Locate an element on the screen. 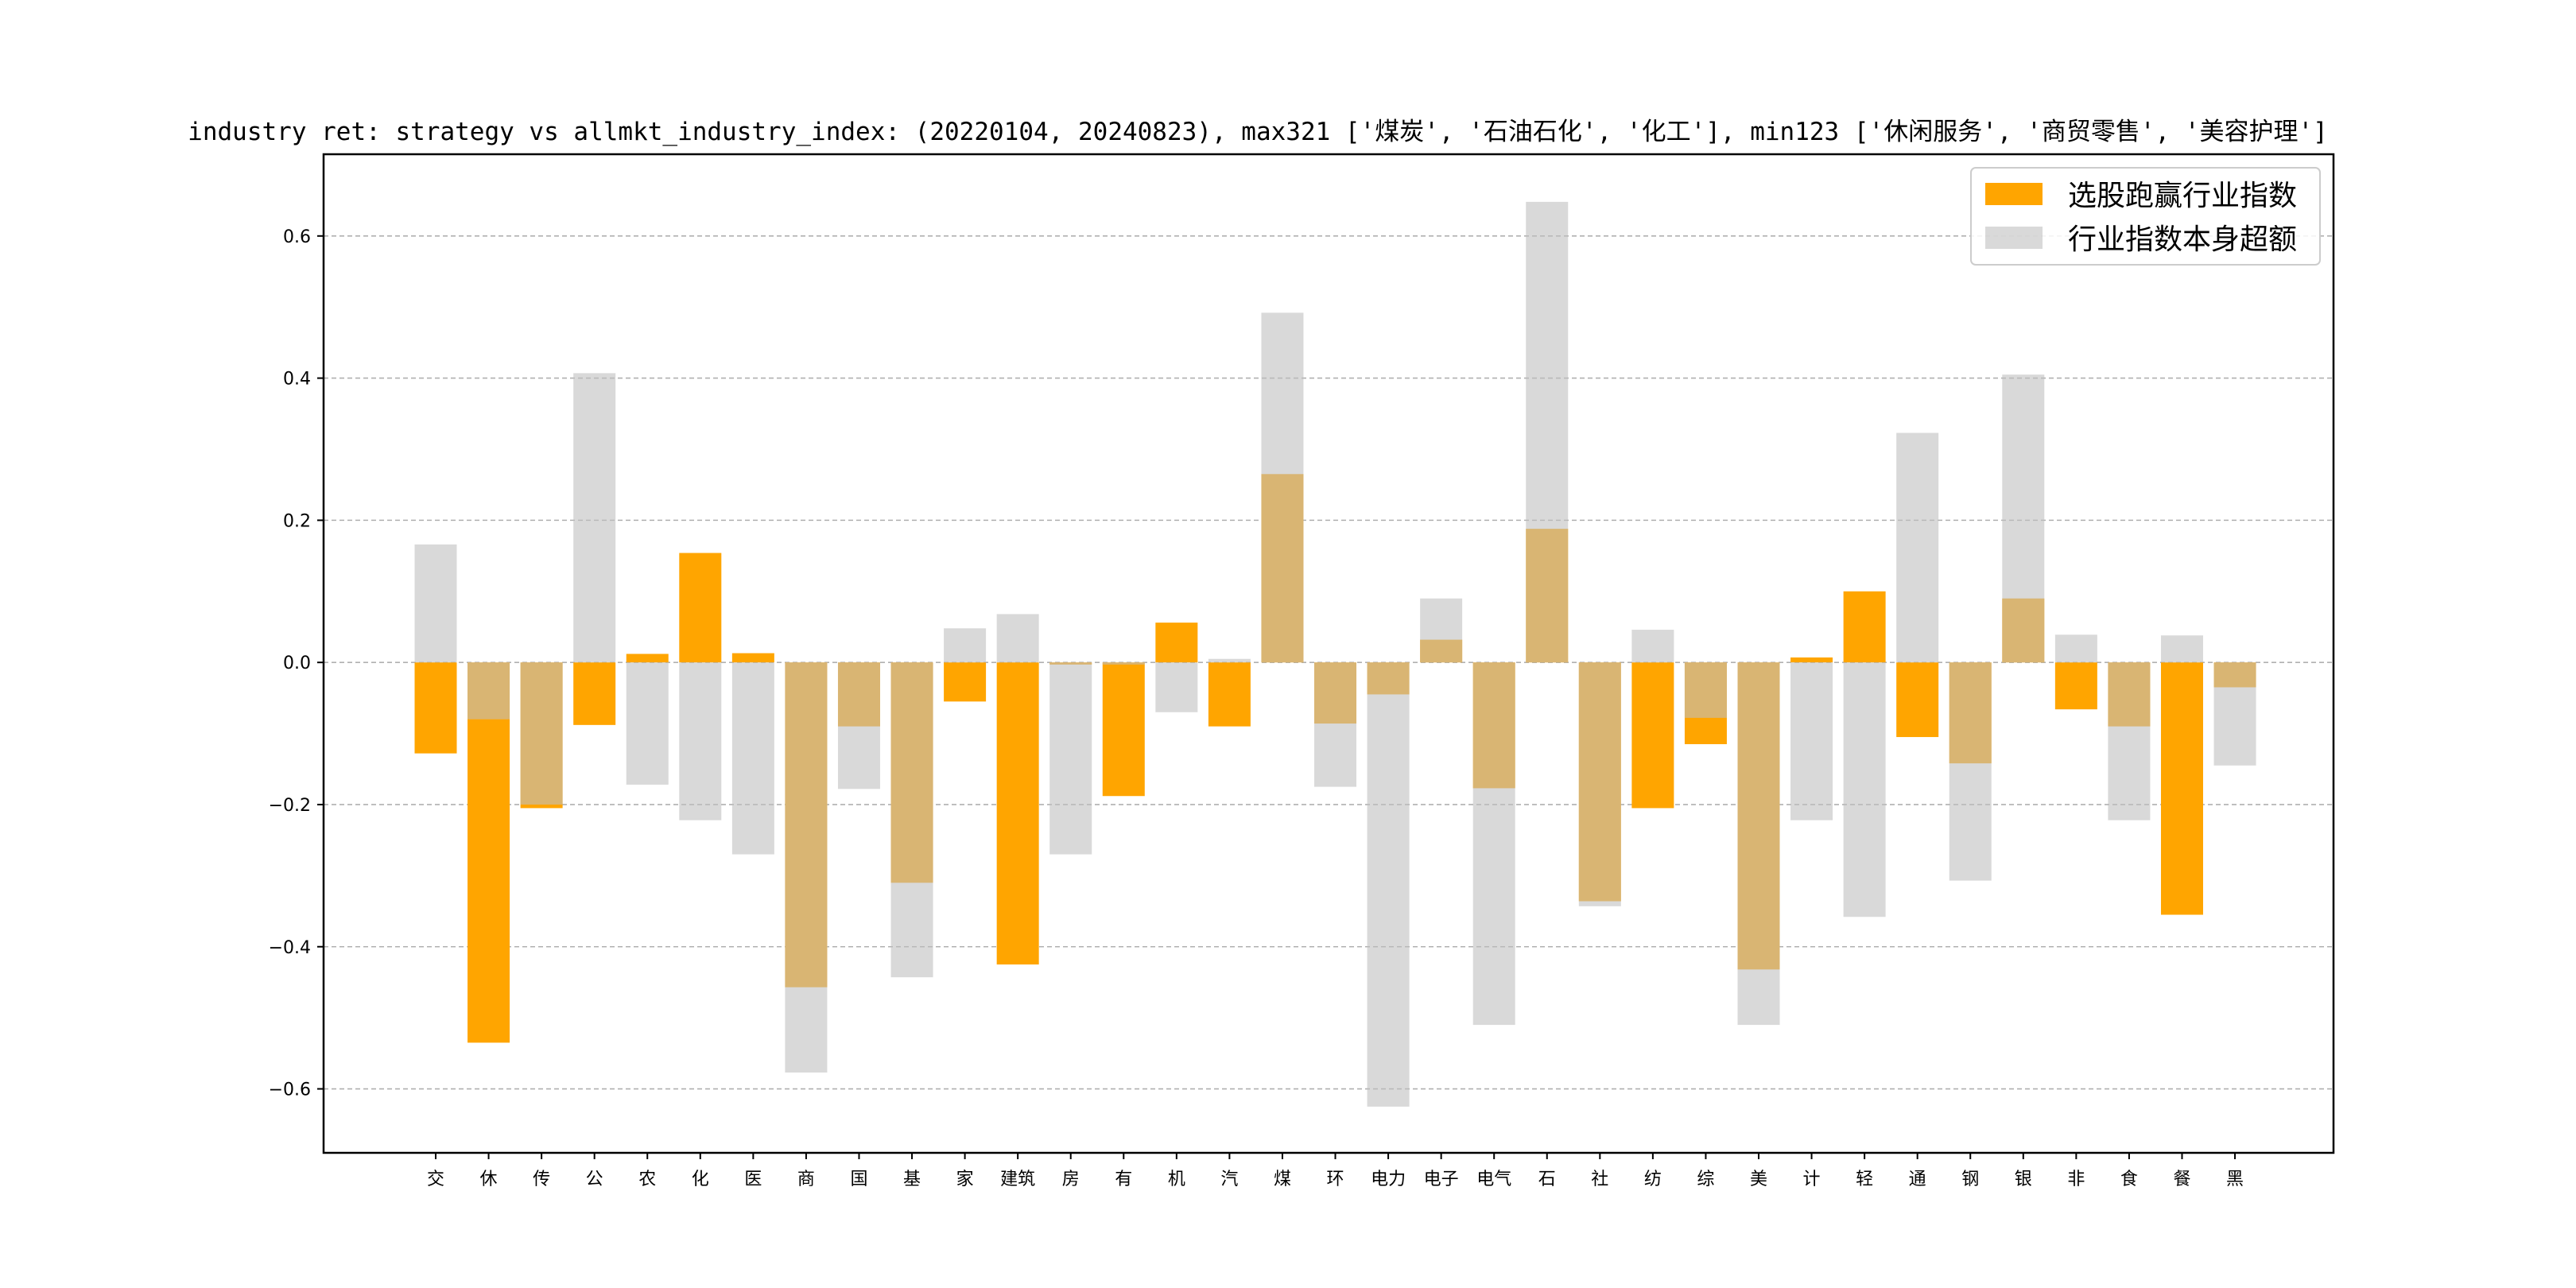  y-tick-label: 0.6 is located at coordinates (297, 237).